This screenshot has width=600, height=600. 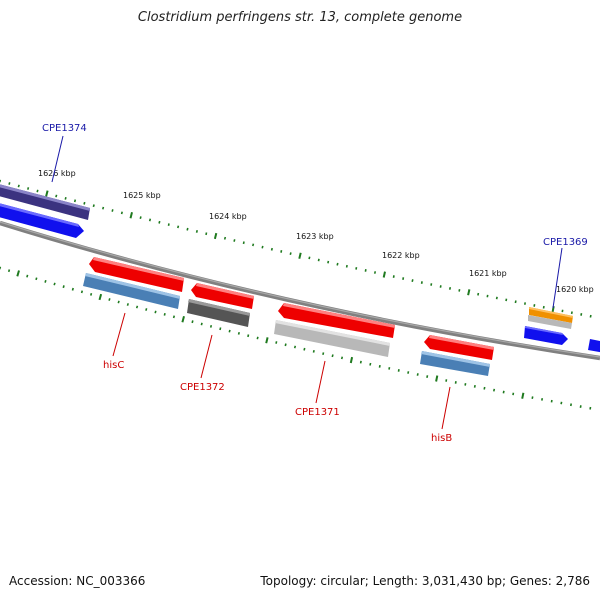 I want to click on gene-hisc, so click(x=136, y=274).